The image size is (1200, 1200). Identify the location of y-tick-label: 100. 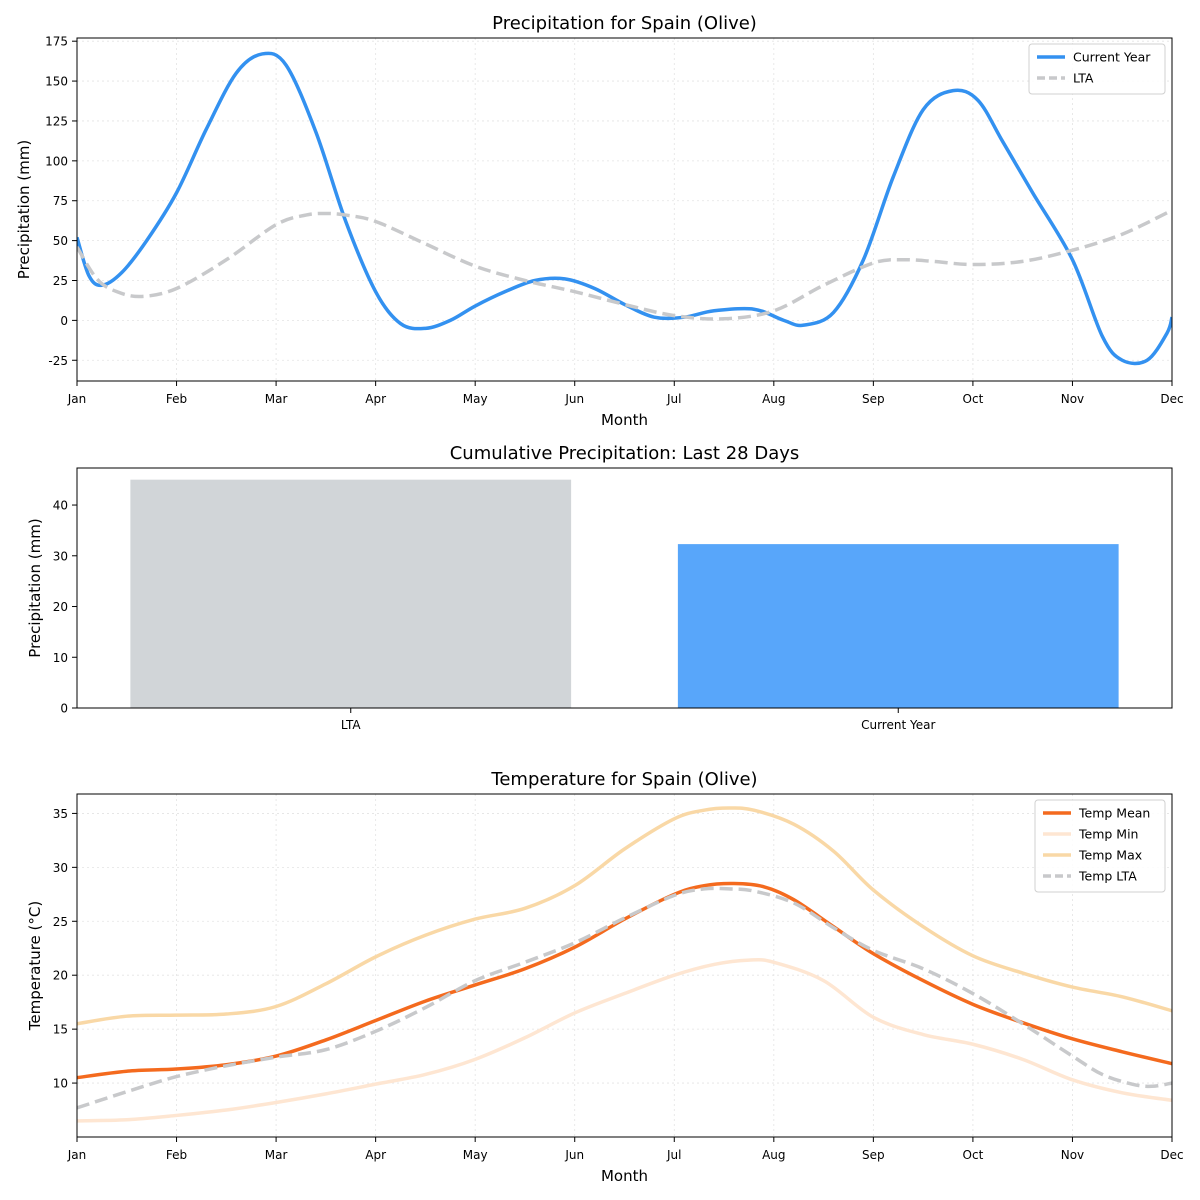
(56, 161).